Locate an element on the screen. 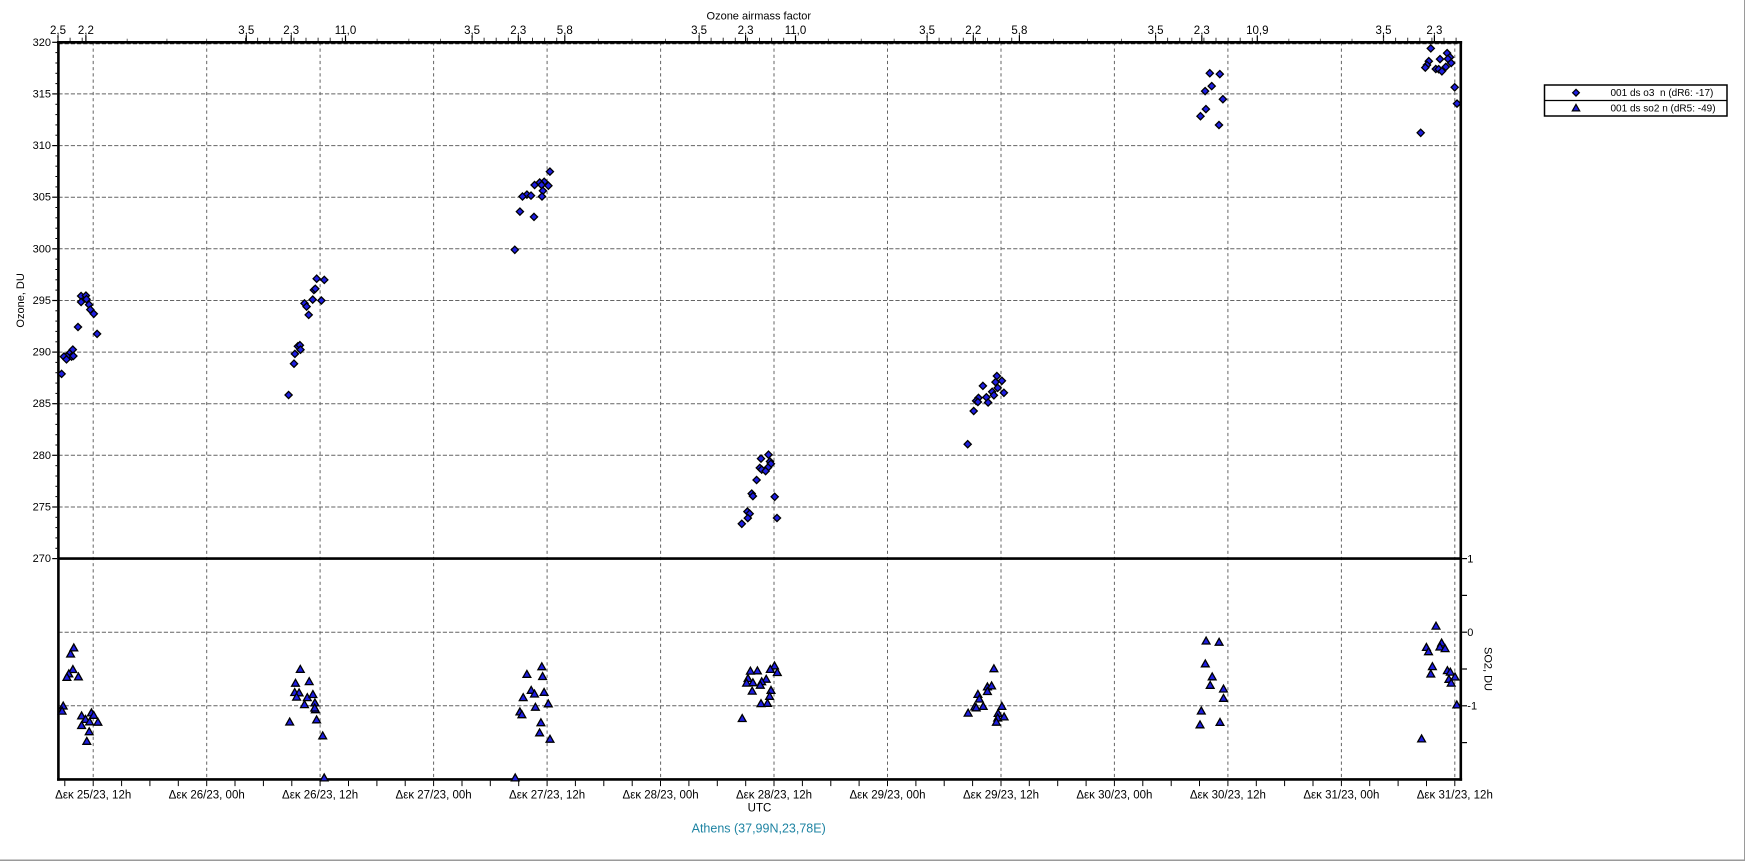 The image size is (1745, 866). svg-text: 0 is located at coordinates (1470, 633).